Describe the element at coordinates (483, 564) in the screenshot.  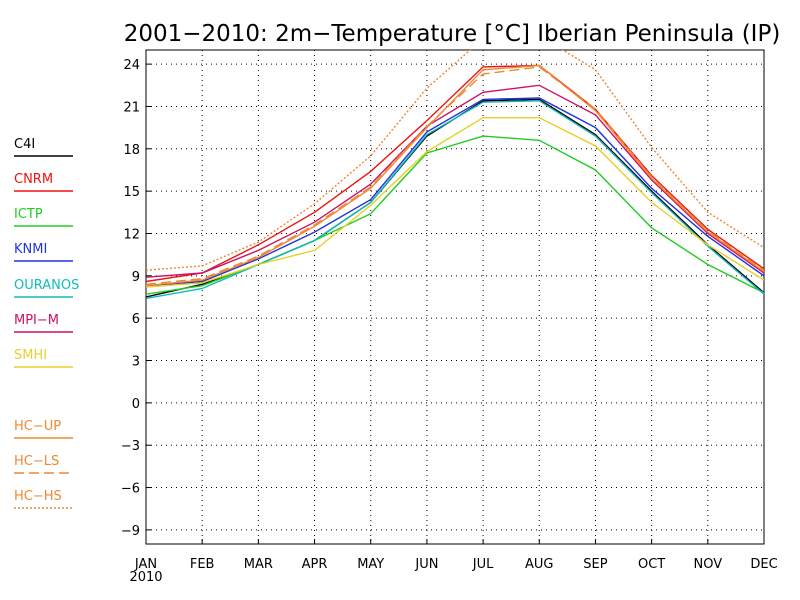
I see `x-tick-label: JUL` at that location.